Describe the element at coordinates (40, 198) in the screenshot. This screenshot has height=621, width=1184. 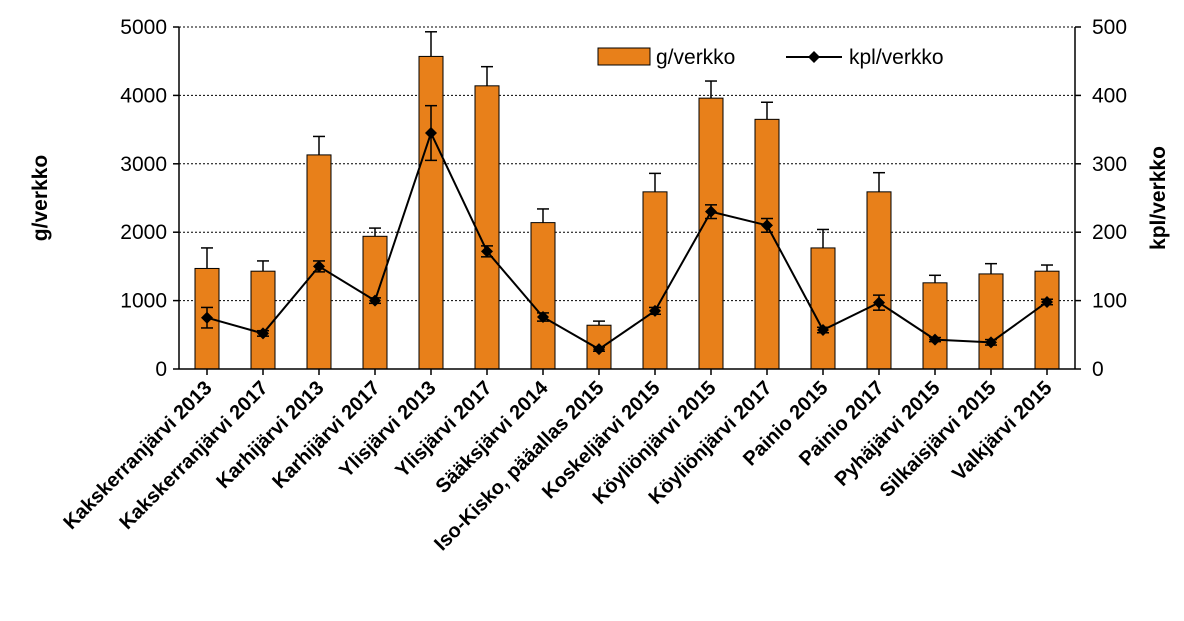
I see `left-axis-title: g/verkko` at that location.